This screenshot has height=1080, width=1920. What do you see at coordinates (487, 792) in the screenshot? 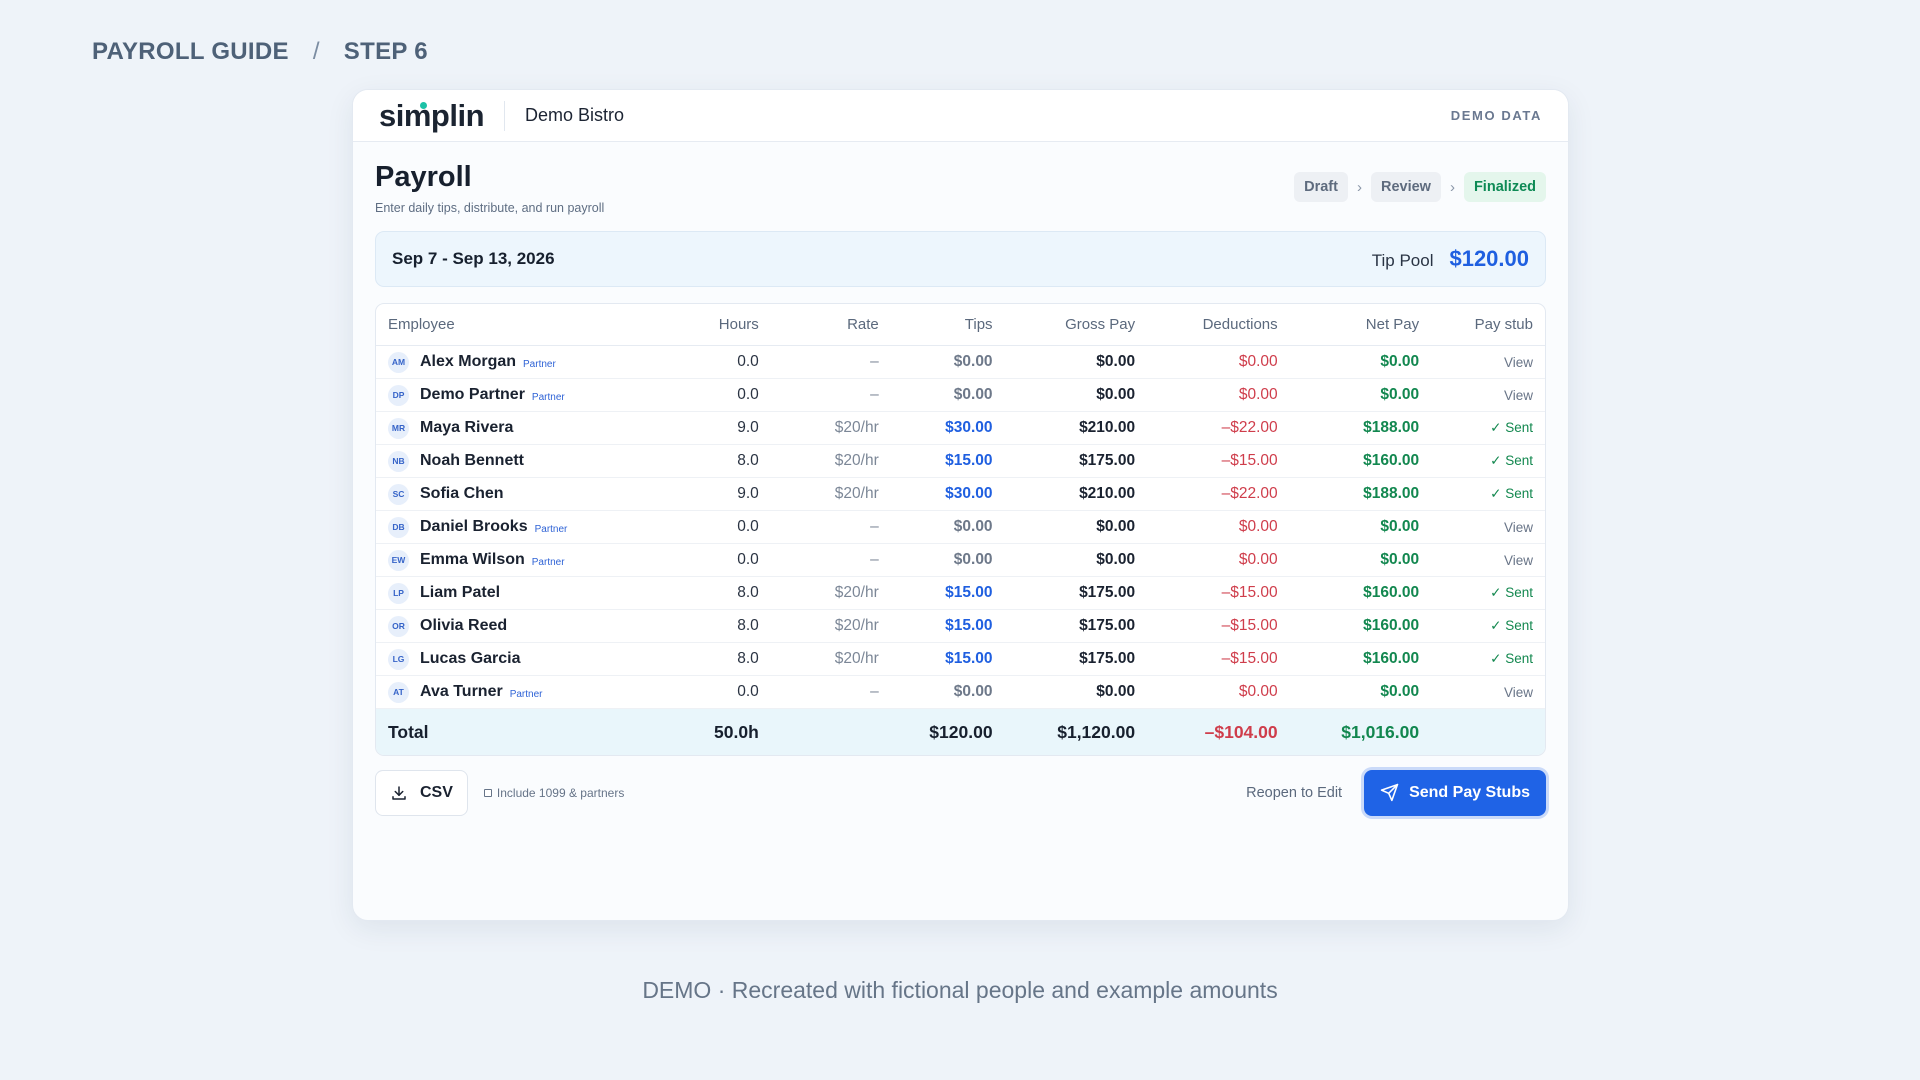
I see `include-1099-checkbox` at bounding box center [487, 792].